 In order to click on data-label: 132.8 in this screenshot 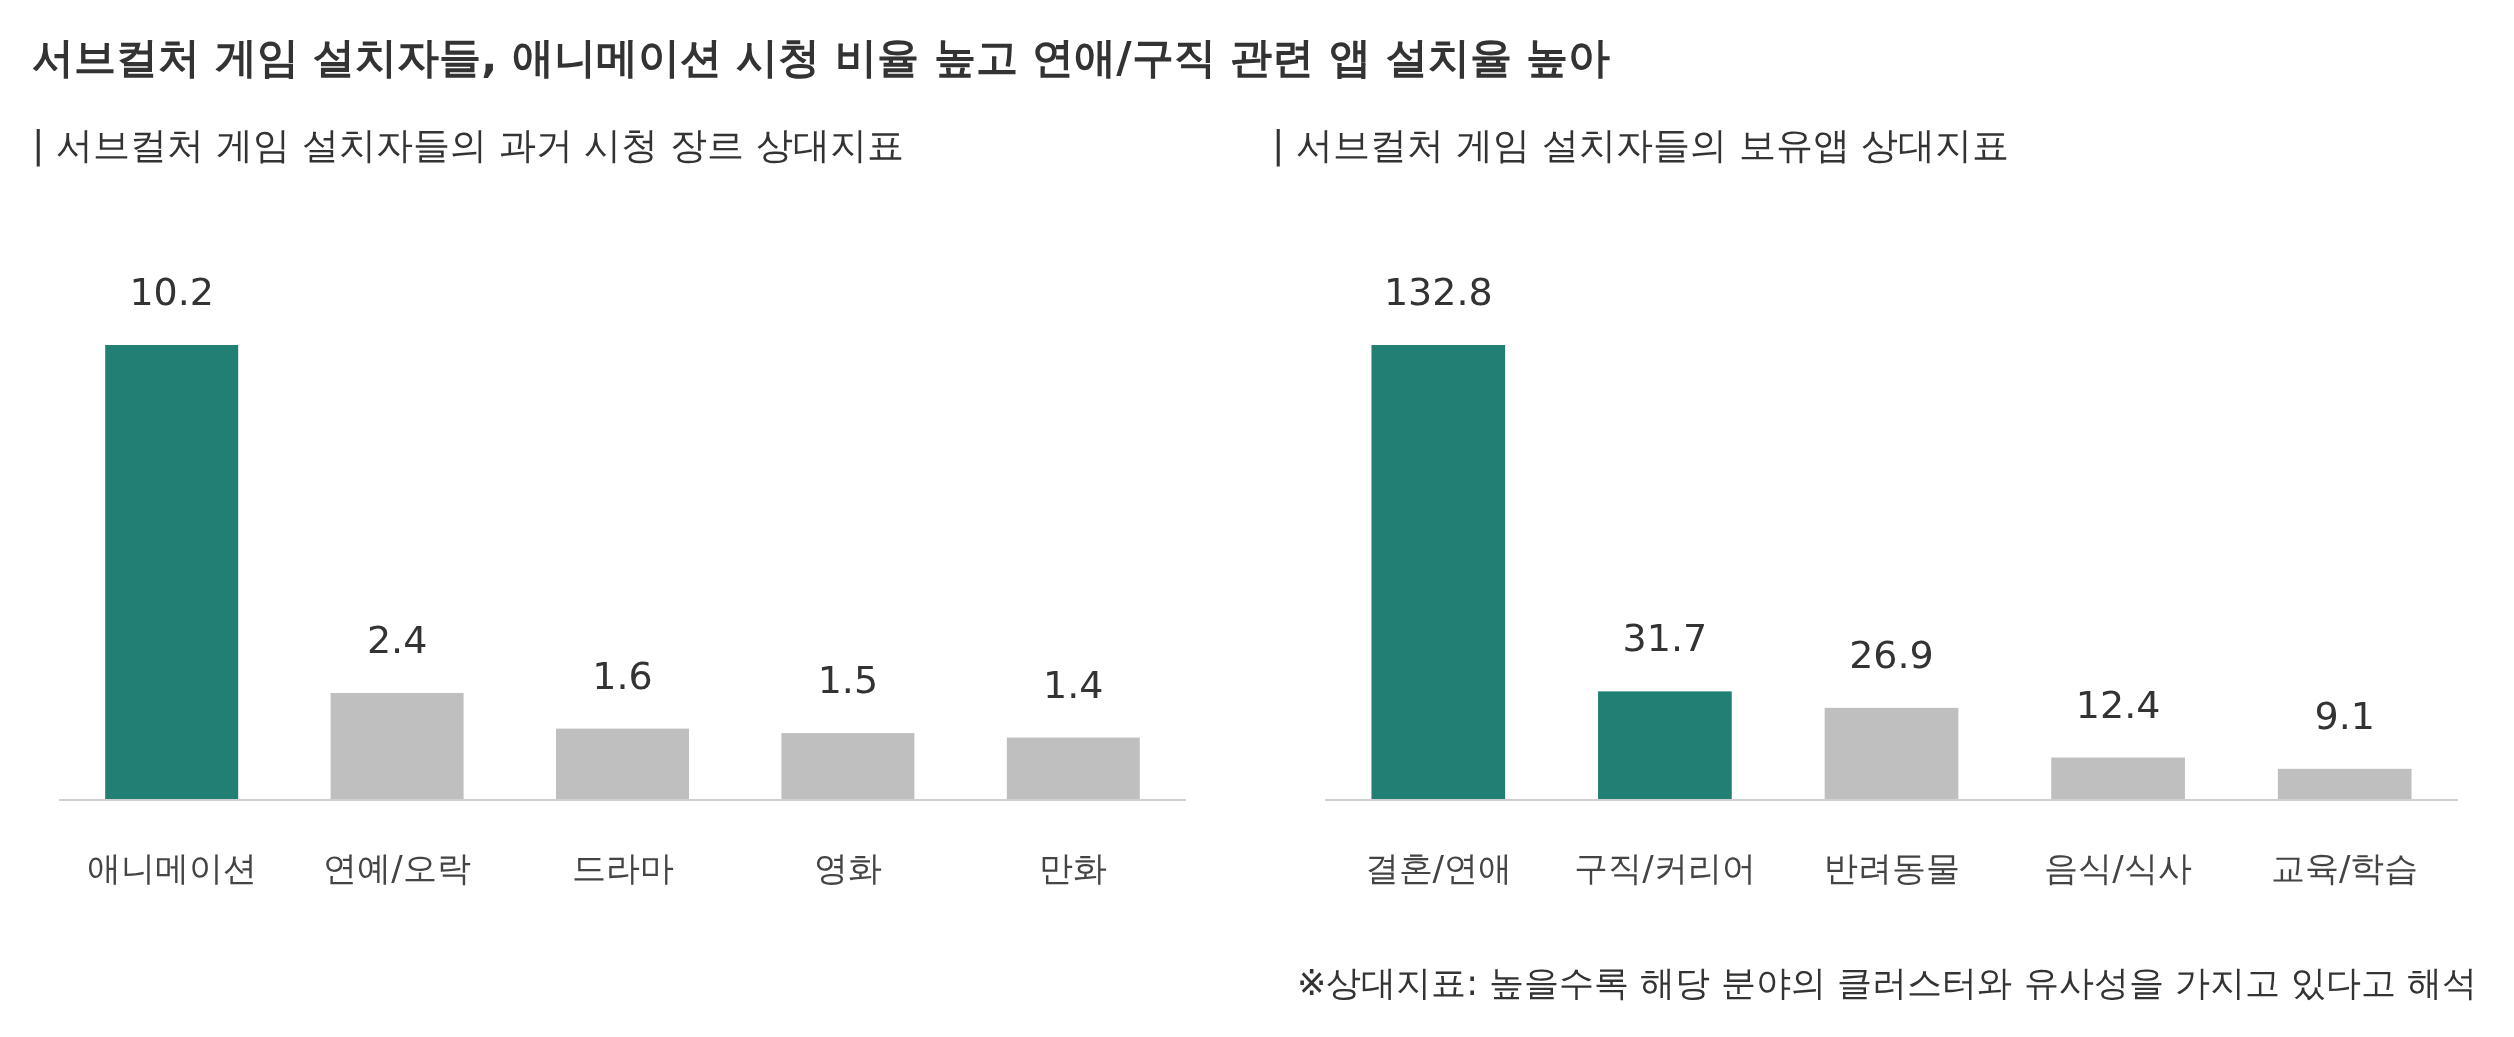, I will do `click(1438, 292)`.